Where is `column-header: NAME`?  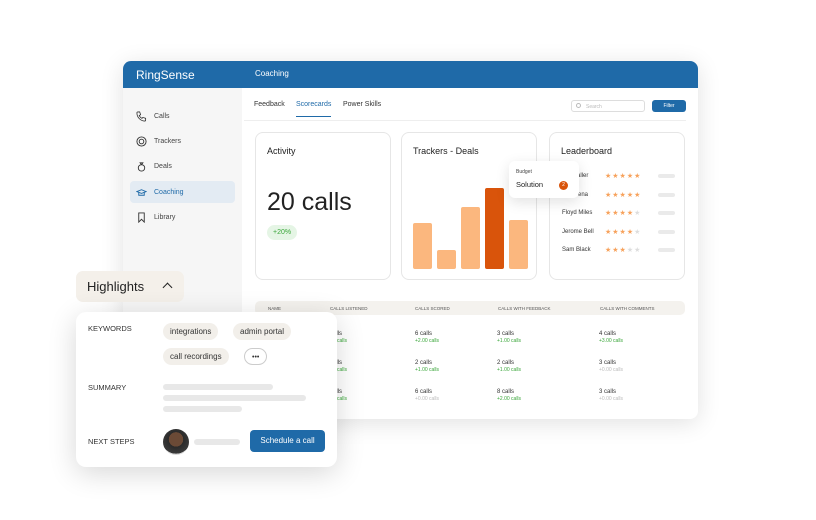 column-header: NAME is located at coordinates (275, 308).